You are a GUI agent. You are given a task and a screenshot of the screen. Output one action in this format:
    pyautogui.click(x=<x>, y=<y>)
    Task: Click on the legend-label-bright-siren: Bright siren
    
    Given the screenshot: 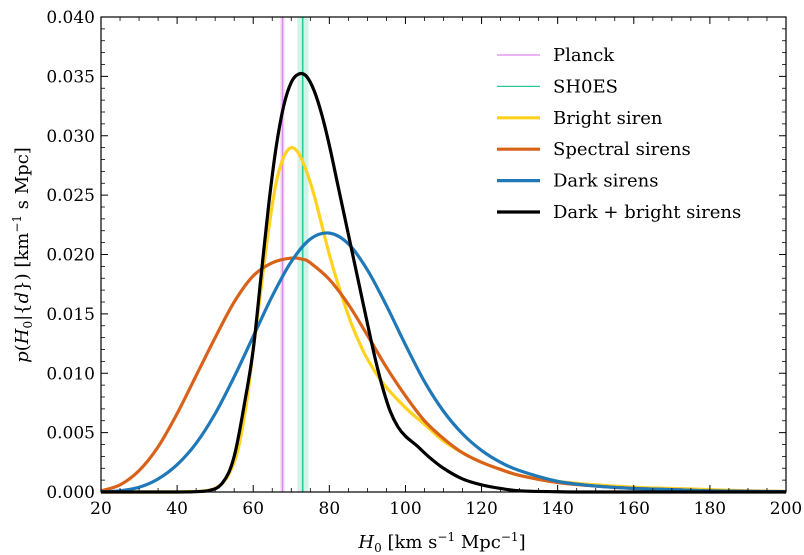 What is the action you would take?
    pyautogui.click(x=608, y=118)
    